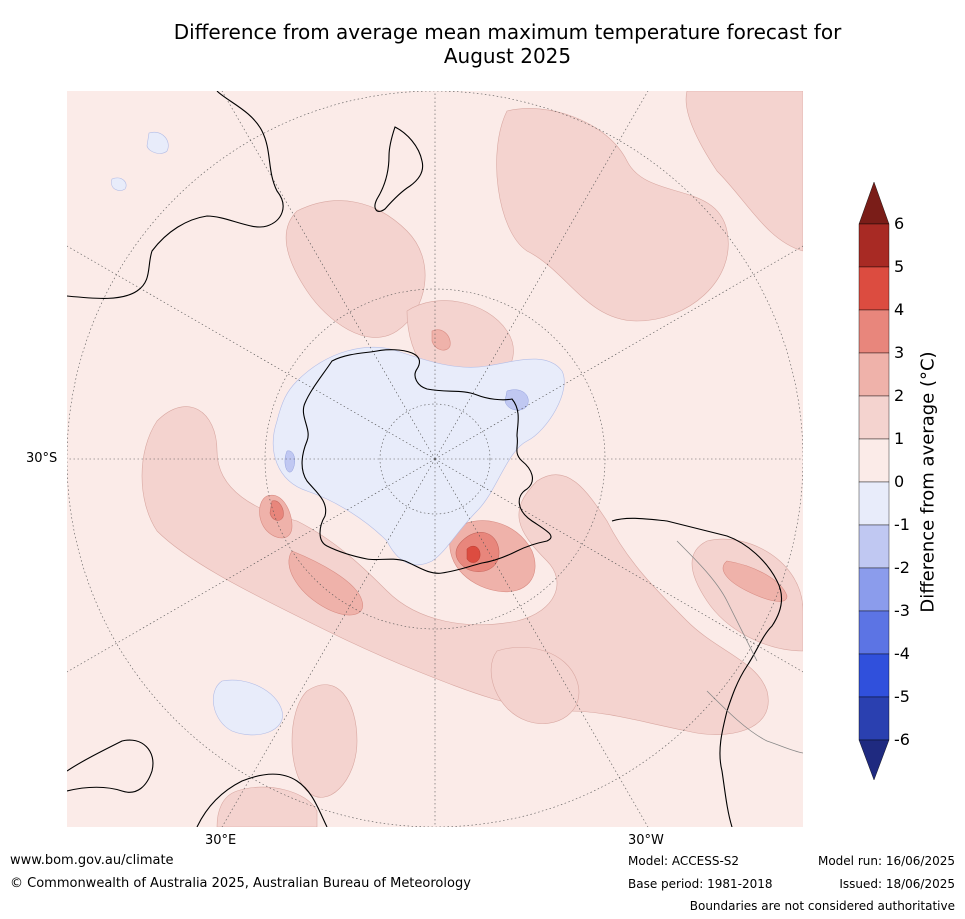 The width and height of the screenshot is (965, 919). Describe the element at coordinates (175, 195) in the screenshot. I see `south-america-coast` at that location.